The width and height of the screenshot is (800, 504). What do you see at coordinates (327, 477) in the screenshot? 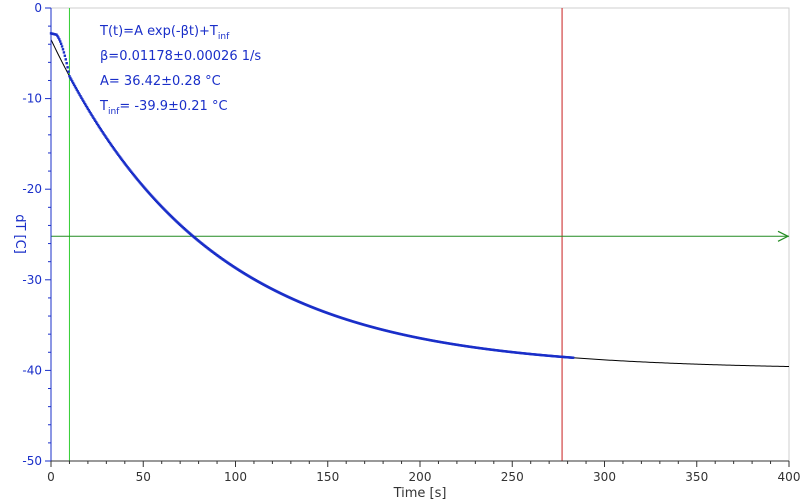
I see `x-tick-label: 150` at bounding box center [327, 477].